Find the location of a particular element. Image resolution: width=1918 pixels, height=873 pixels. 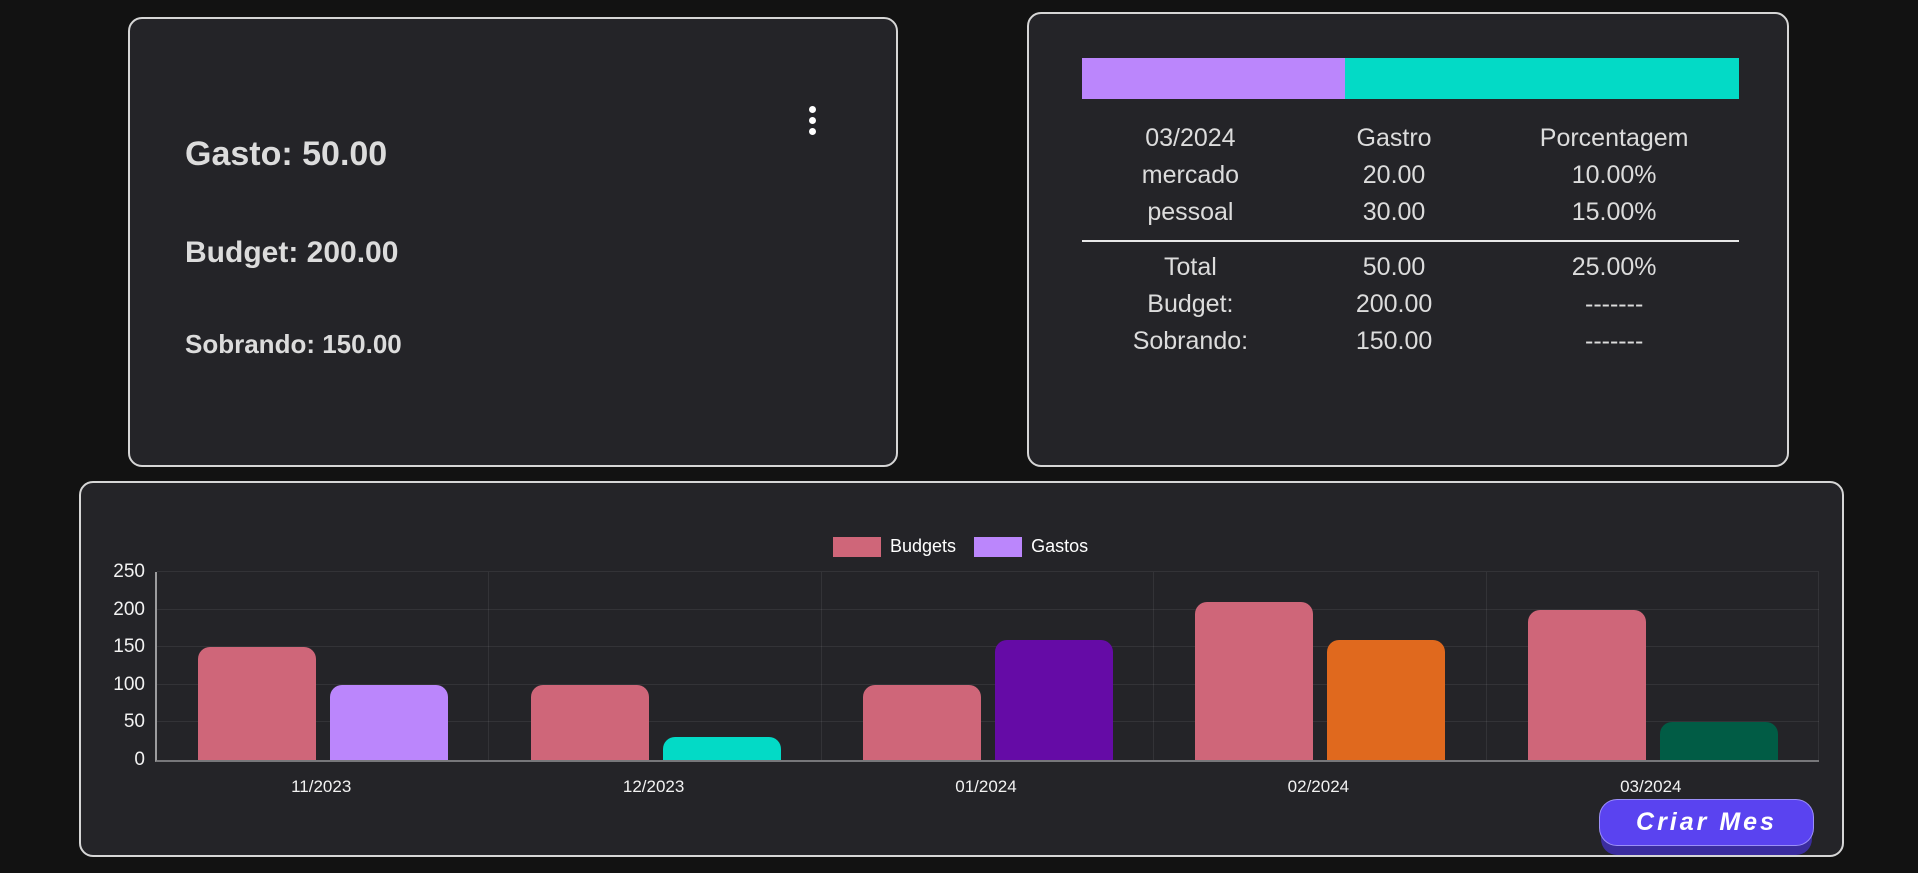

table-header-row: 03/2024 Gastro Porcentagem is located at coordinates (1410, 138).